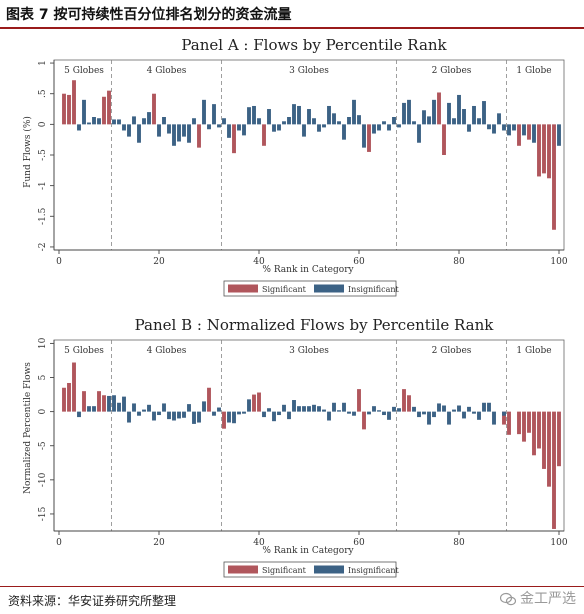 This screenshot has height=614, width=584. Describe the element at coordinates (27, 152) in the screenshot. I see `panel-a-y-axis-label: Fund Flows (%)` at that location.